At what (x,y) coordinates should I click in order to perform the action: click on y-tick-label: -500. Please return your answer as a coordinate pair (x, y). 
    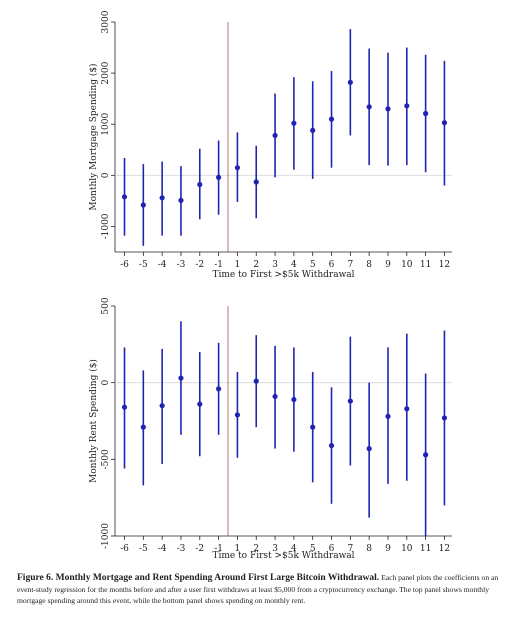
    Looking at the image, I should click on (106, 459).